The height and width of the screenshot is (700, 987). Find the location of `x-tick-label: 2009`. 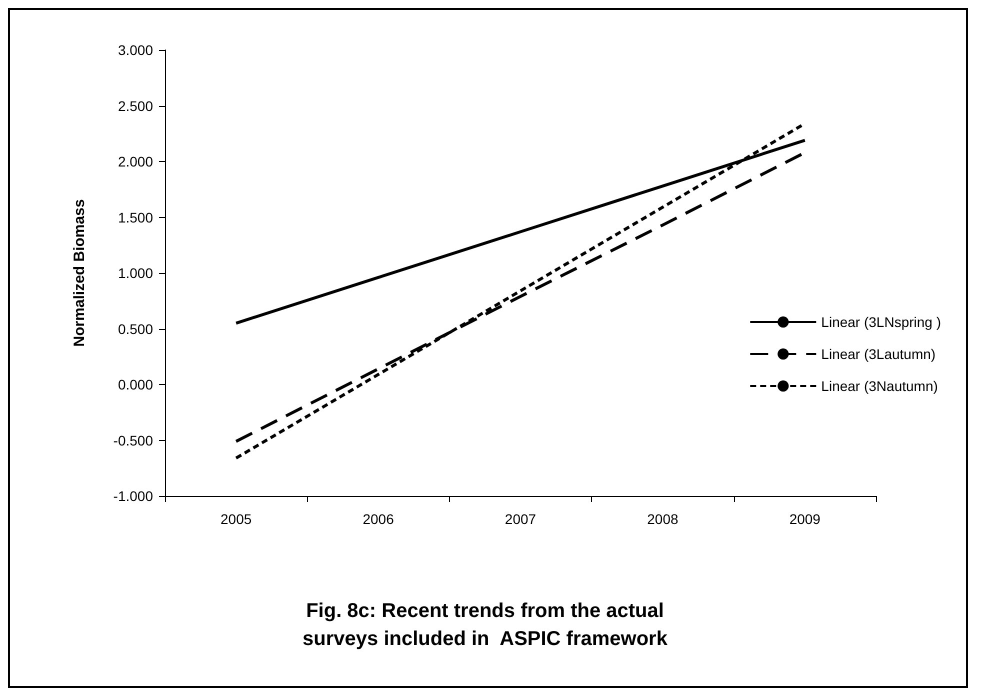

x-tick-label: 2009 is located at coordinates (805, 519).